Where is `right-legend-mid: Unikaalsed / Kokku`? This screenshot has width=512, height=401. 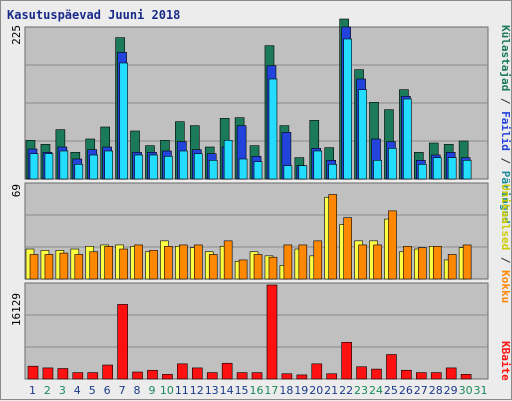 right-legend-mid: Unikaalsed / Kokku is located at coordinates (505, 243).